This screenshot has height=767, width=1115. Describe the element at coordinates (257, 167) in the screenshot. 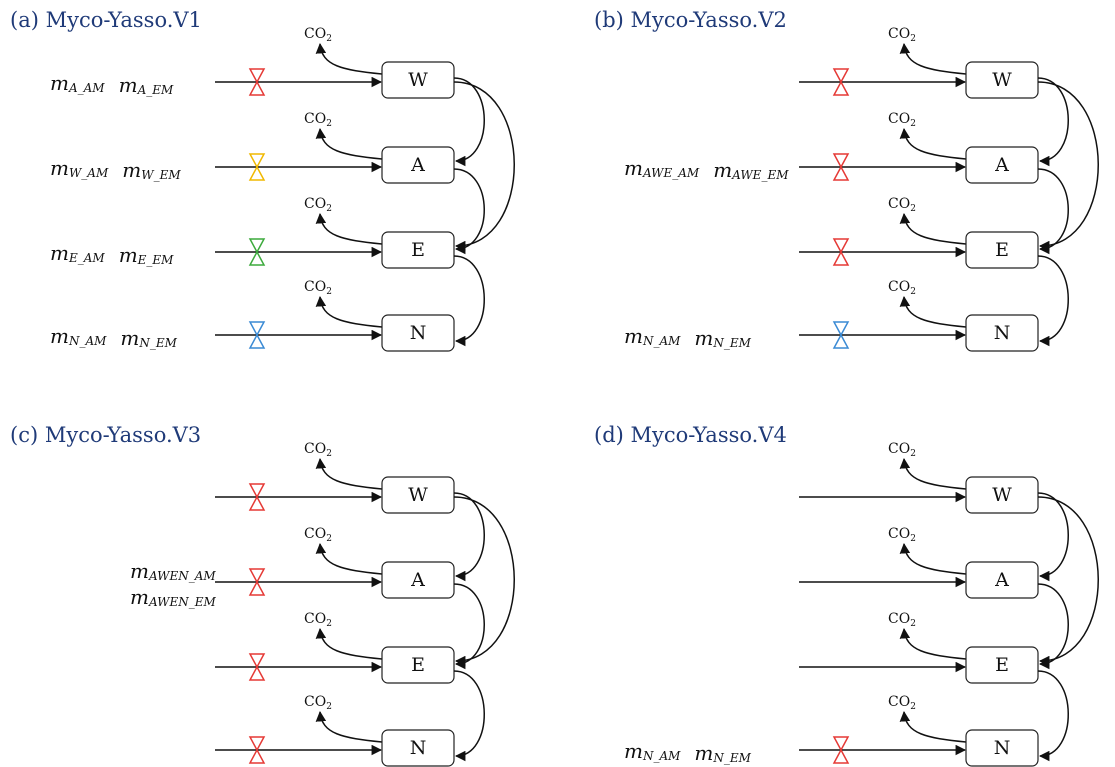

I see `valve-yellow` at that location.